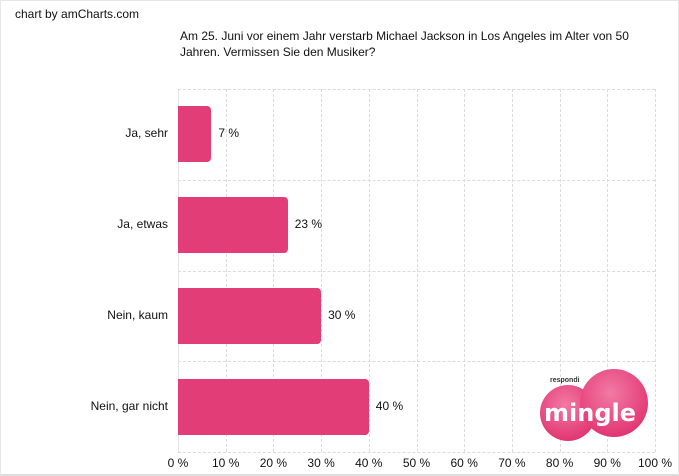 The width and height of the screenshot is (679, 476). What do you see at coordinates (565, 380) in the screenshot?
I see `svg-text: respondi` at bounding box center [565, 380].